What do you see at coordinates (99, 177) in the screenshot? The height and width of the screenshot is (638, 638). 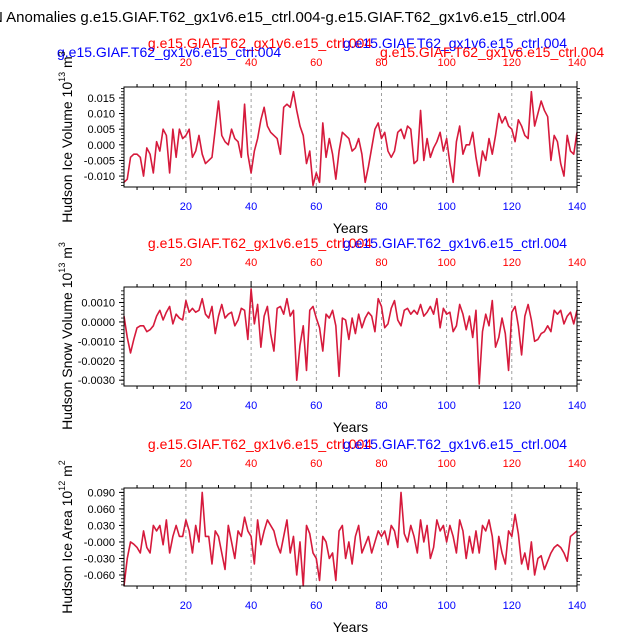 I see `y-tick-label: -0.010` at bounding box center [99, 177].